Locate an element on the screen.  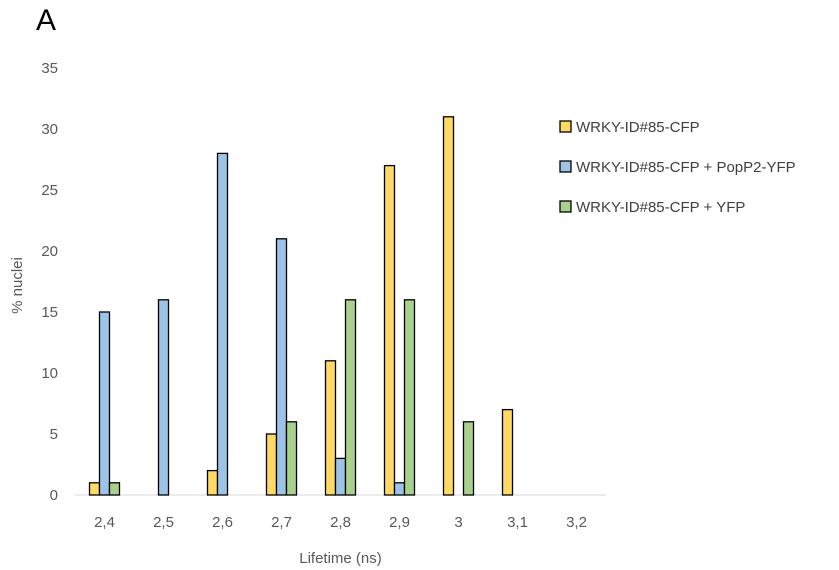
panel-label: A is located at coordinates (46, 20).